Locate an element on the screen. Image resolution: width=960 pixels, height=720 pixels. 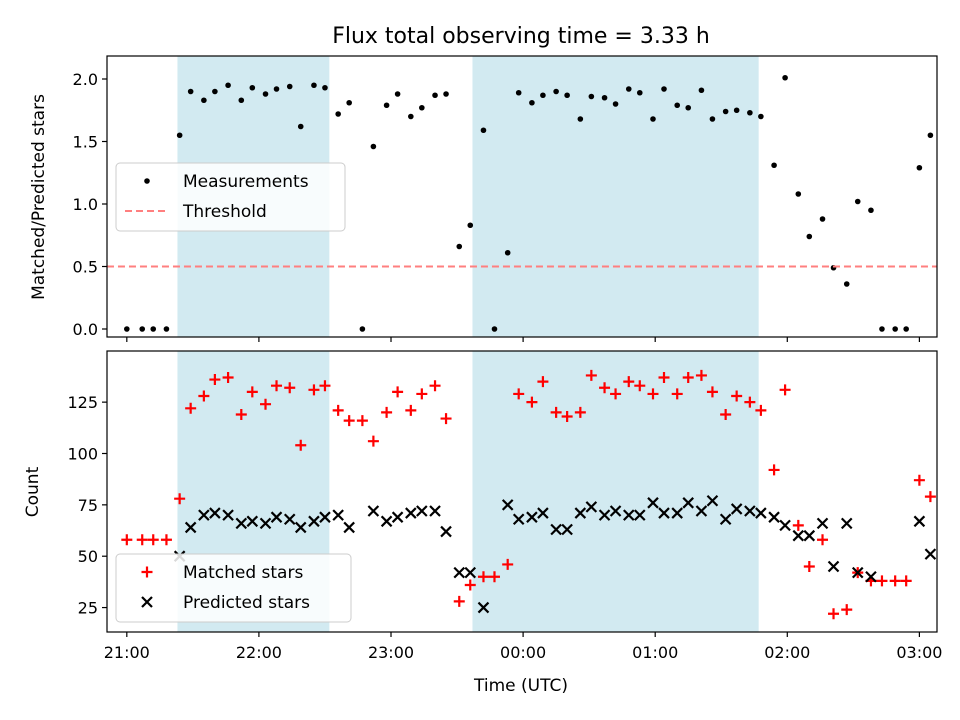
bottom-y-tick-label: 50 is located at coordinates (88, 556).